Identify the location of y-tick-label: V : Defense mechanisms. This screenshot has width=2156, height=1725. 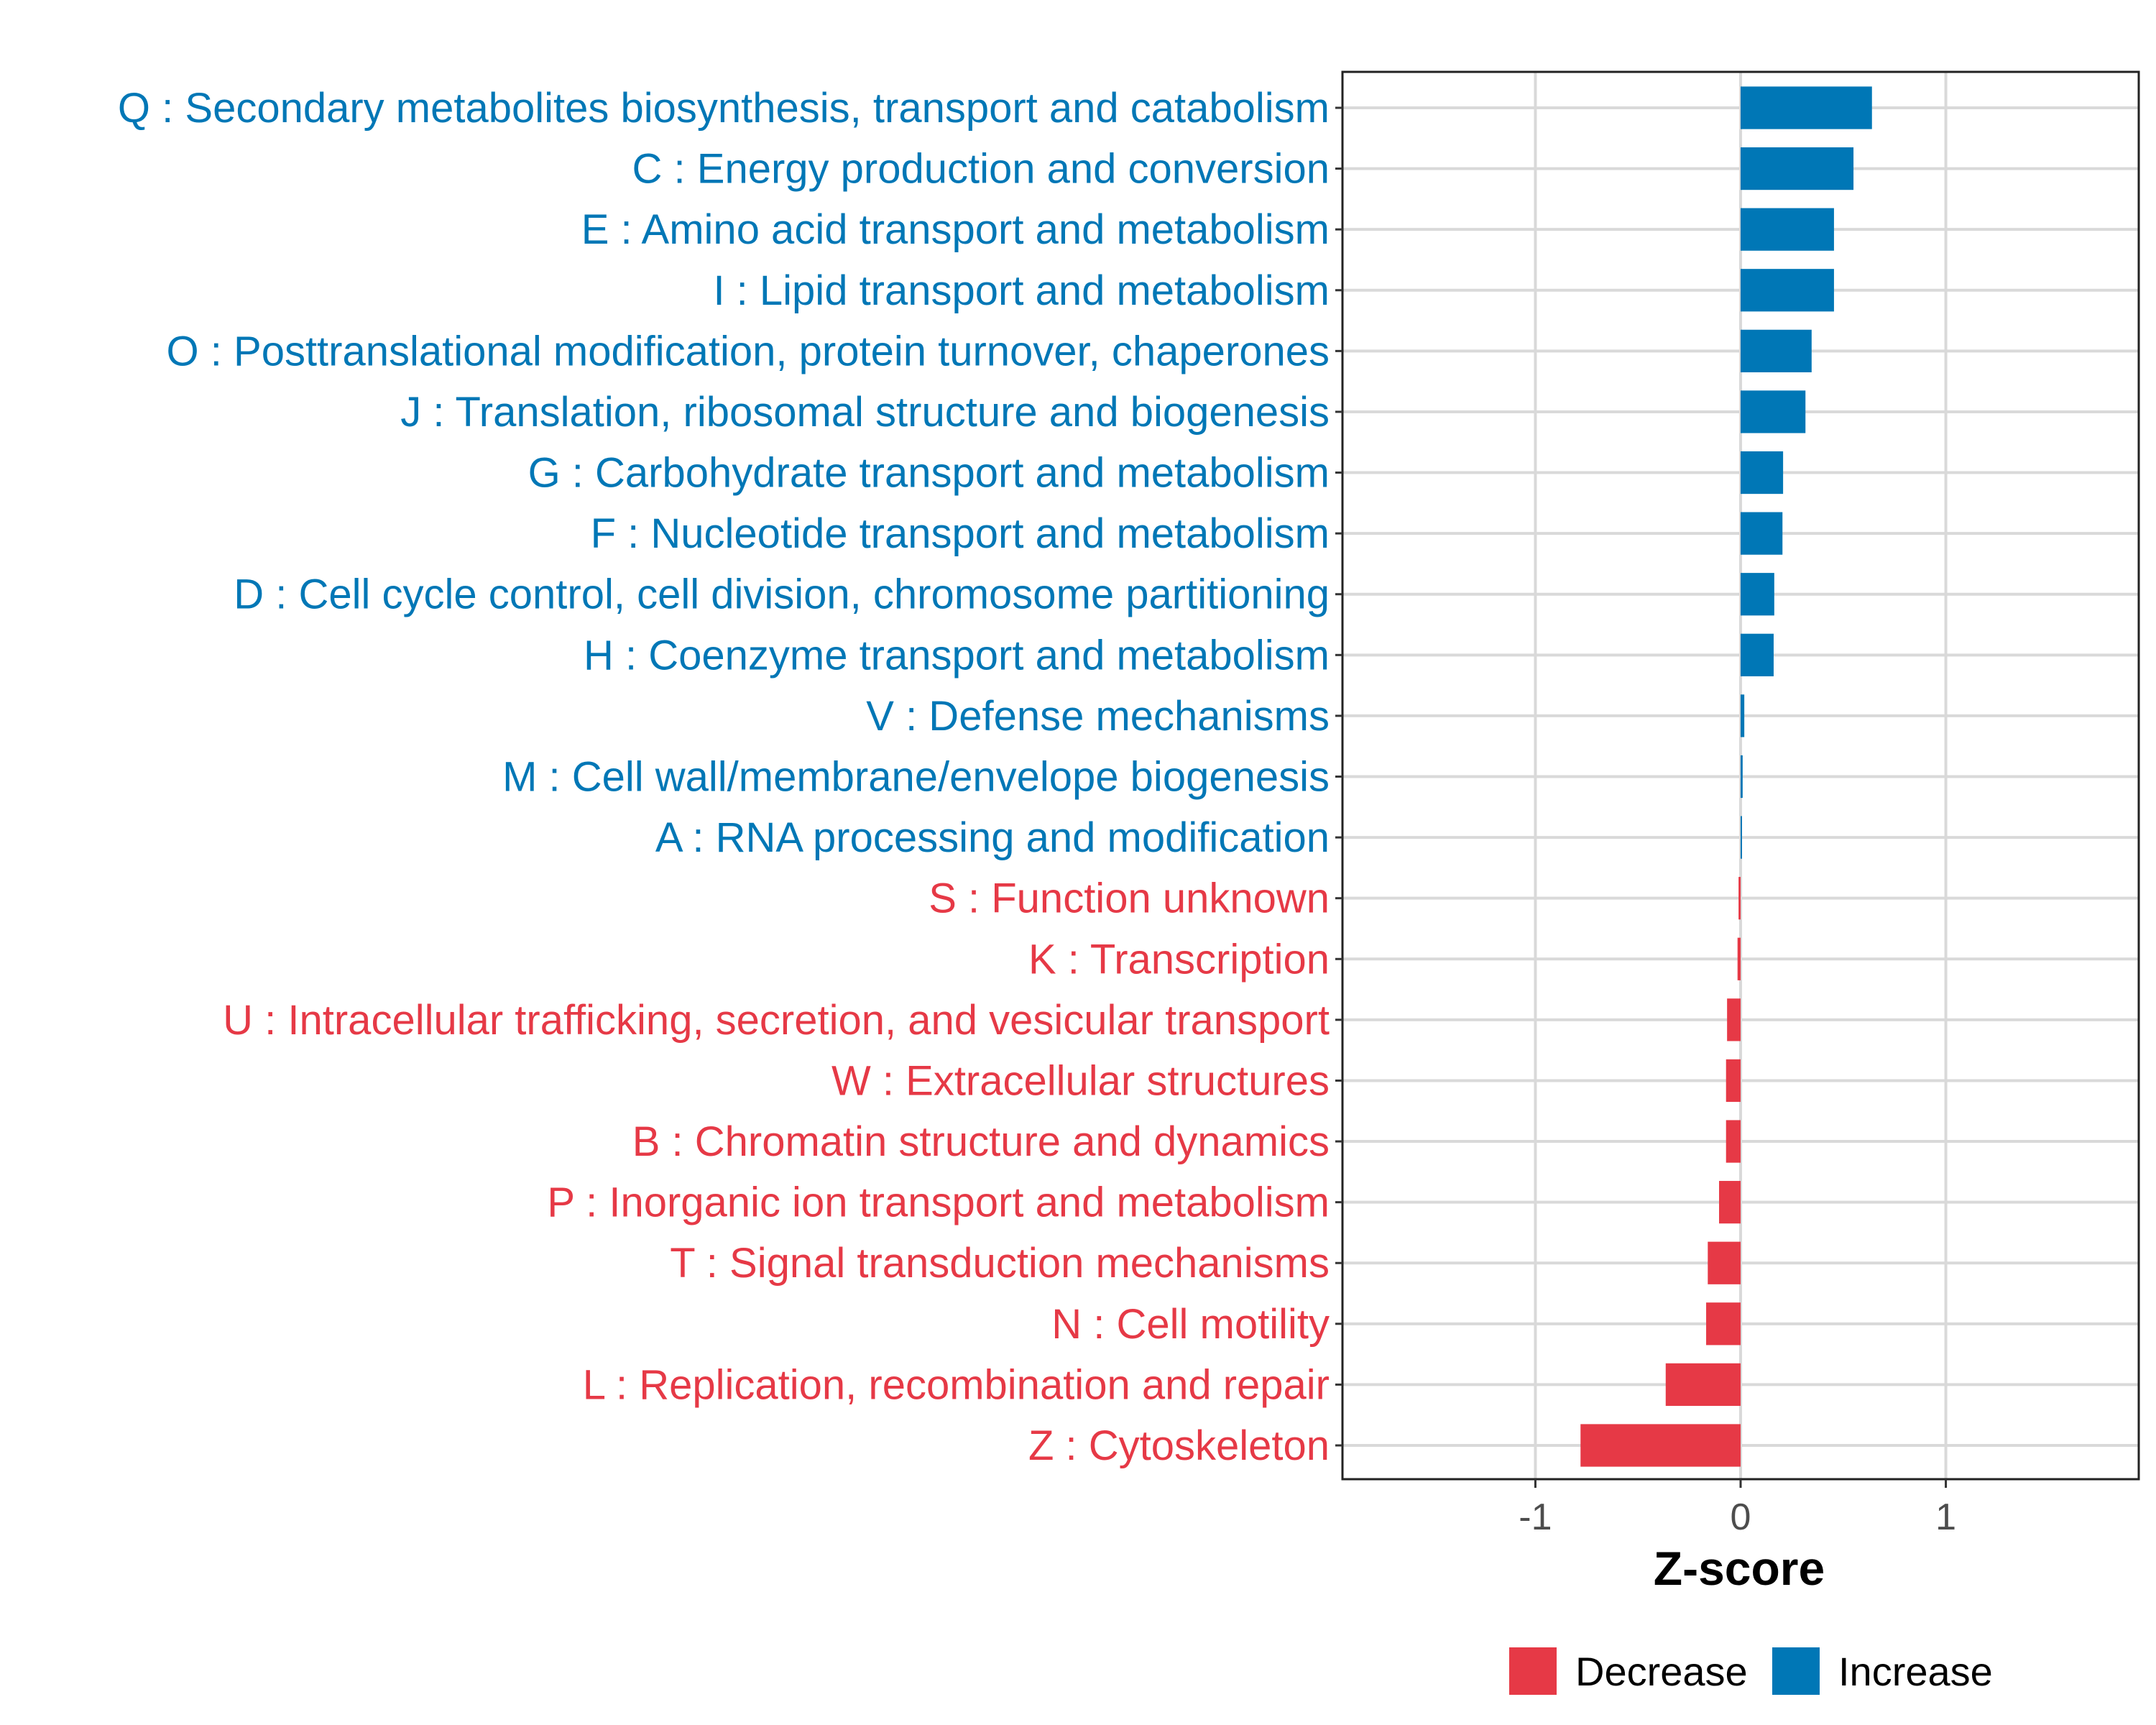
(1098, 716).